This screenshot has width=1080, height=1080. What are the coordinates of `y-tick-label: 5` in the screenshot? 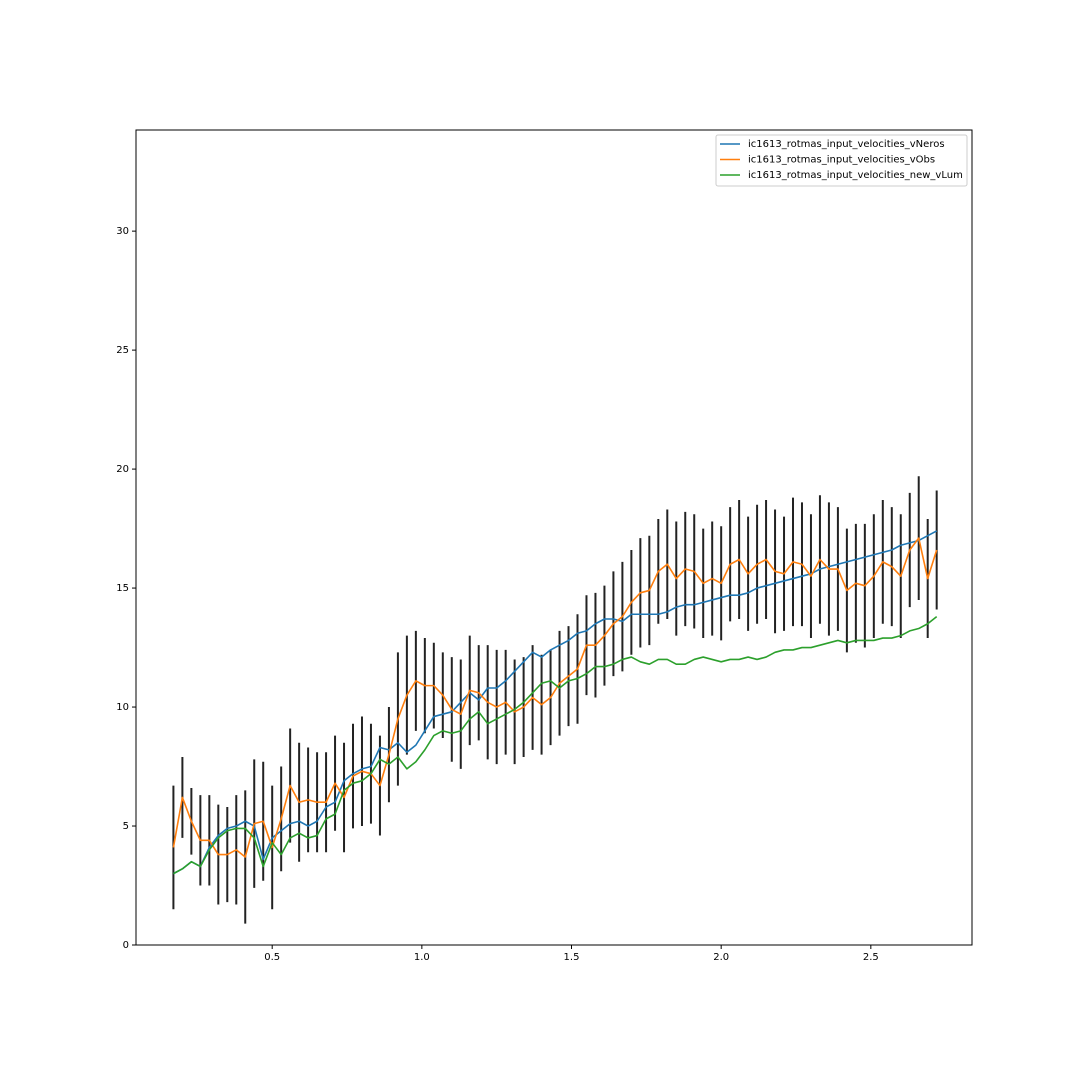 It's located at (126, 826).